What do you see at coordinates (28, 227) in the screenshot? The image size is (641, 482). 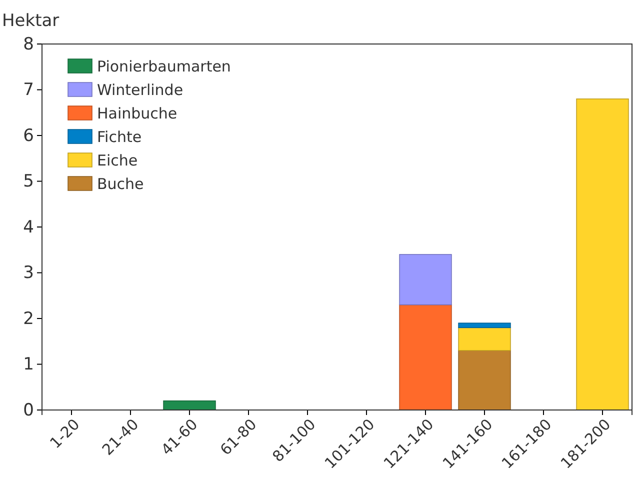 I see `y-tick-label: 4` at bounding box center [28, 227].